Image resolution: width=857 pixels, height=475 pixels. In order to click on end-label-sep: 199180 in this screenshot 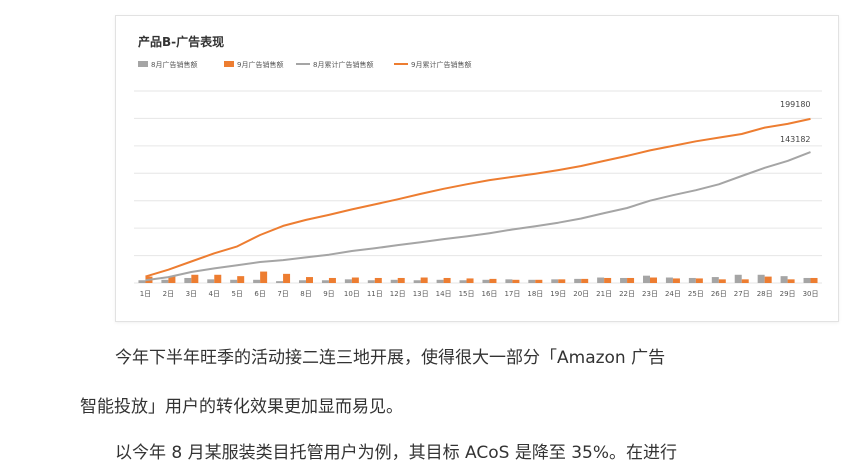, I will do `click(795, 104)`.